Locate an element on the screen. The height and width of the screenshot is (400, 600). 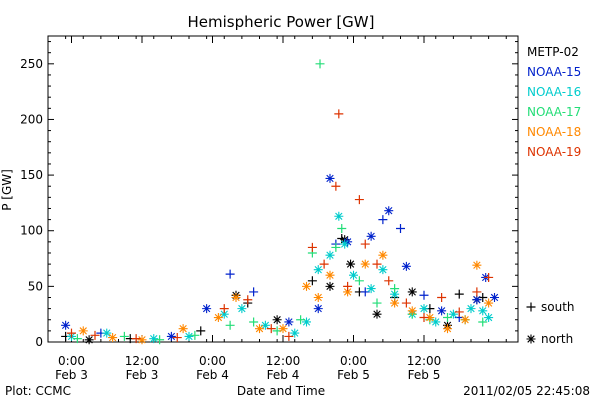
legend-entry-metp-02: METP-02 is located at coordinates (553, 52).